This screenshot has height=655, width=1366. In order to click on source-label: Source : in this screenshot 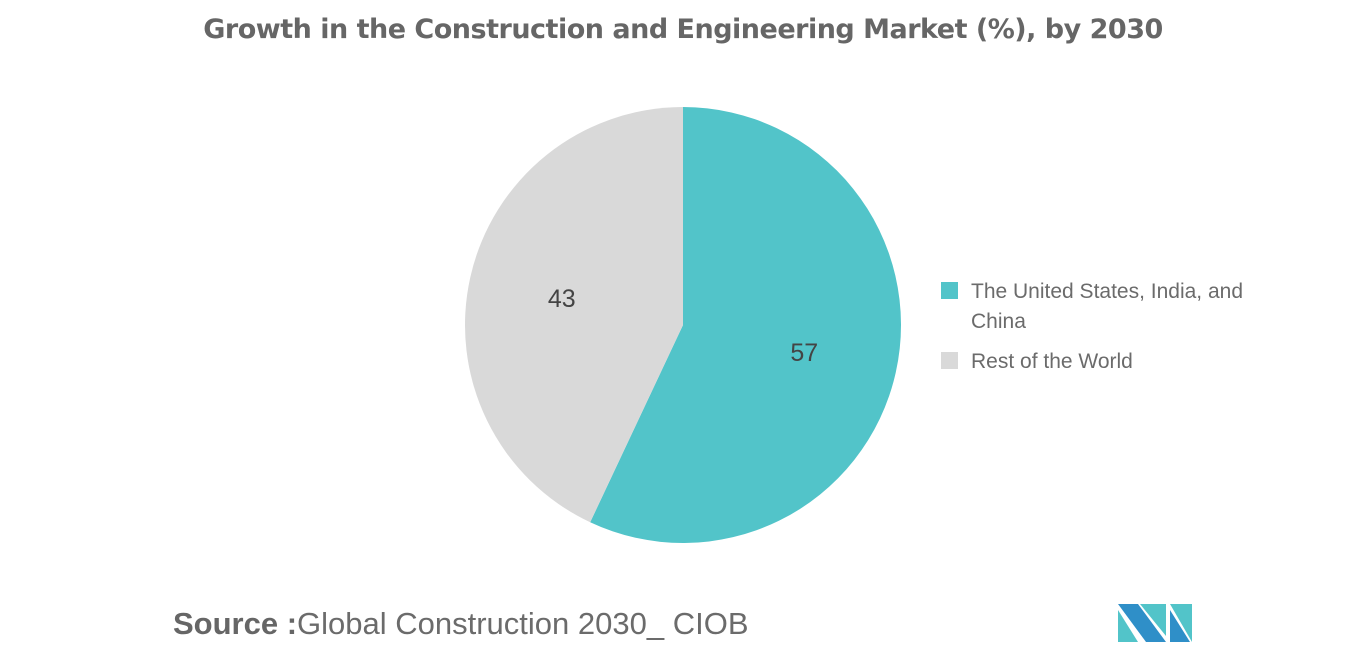, I will do `click(235, 623)`.